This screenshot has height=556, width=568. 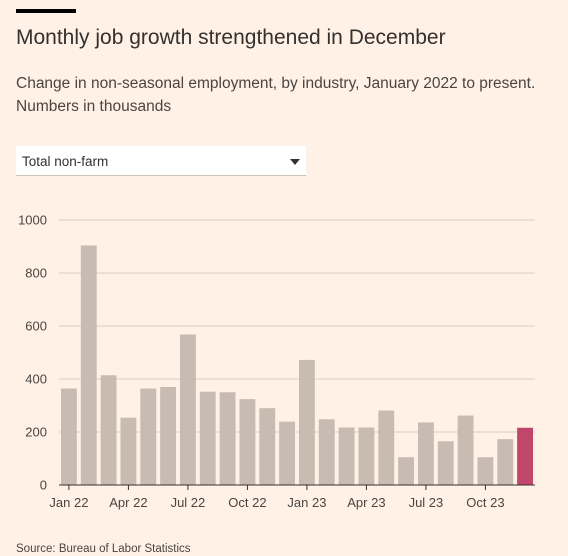 I want to click on x-tick-label: Apr 22, so click(x=128, y=502).